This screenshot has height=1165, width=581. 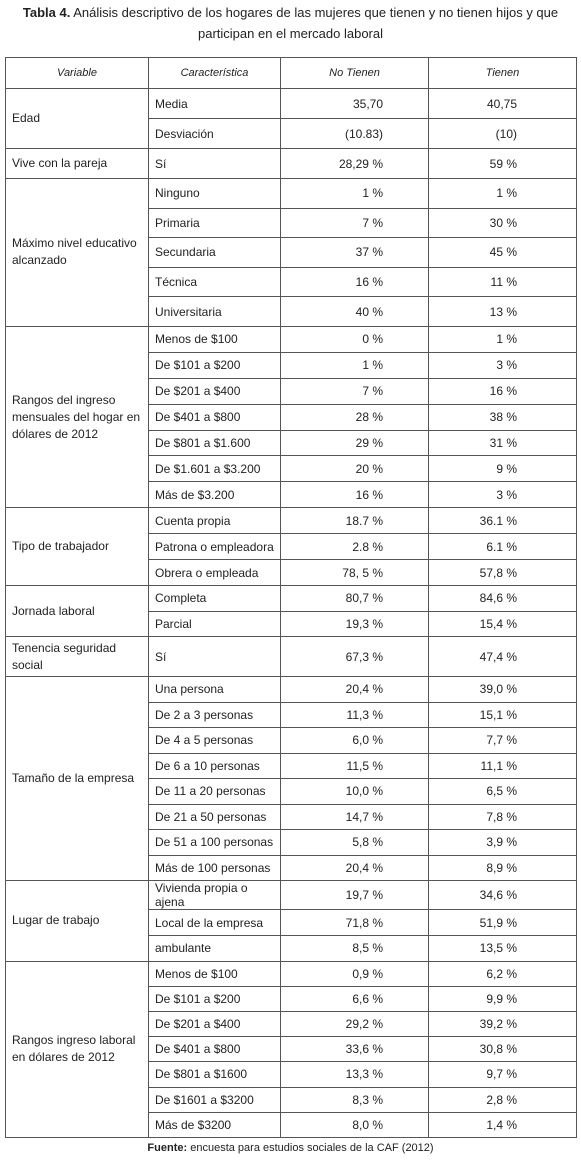 What do you see at coordinates (502, 133) in the screenshot?
I see `tienen-cell: (10)` at bounding box center [502, 133].